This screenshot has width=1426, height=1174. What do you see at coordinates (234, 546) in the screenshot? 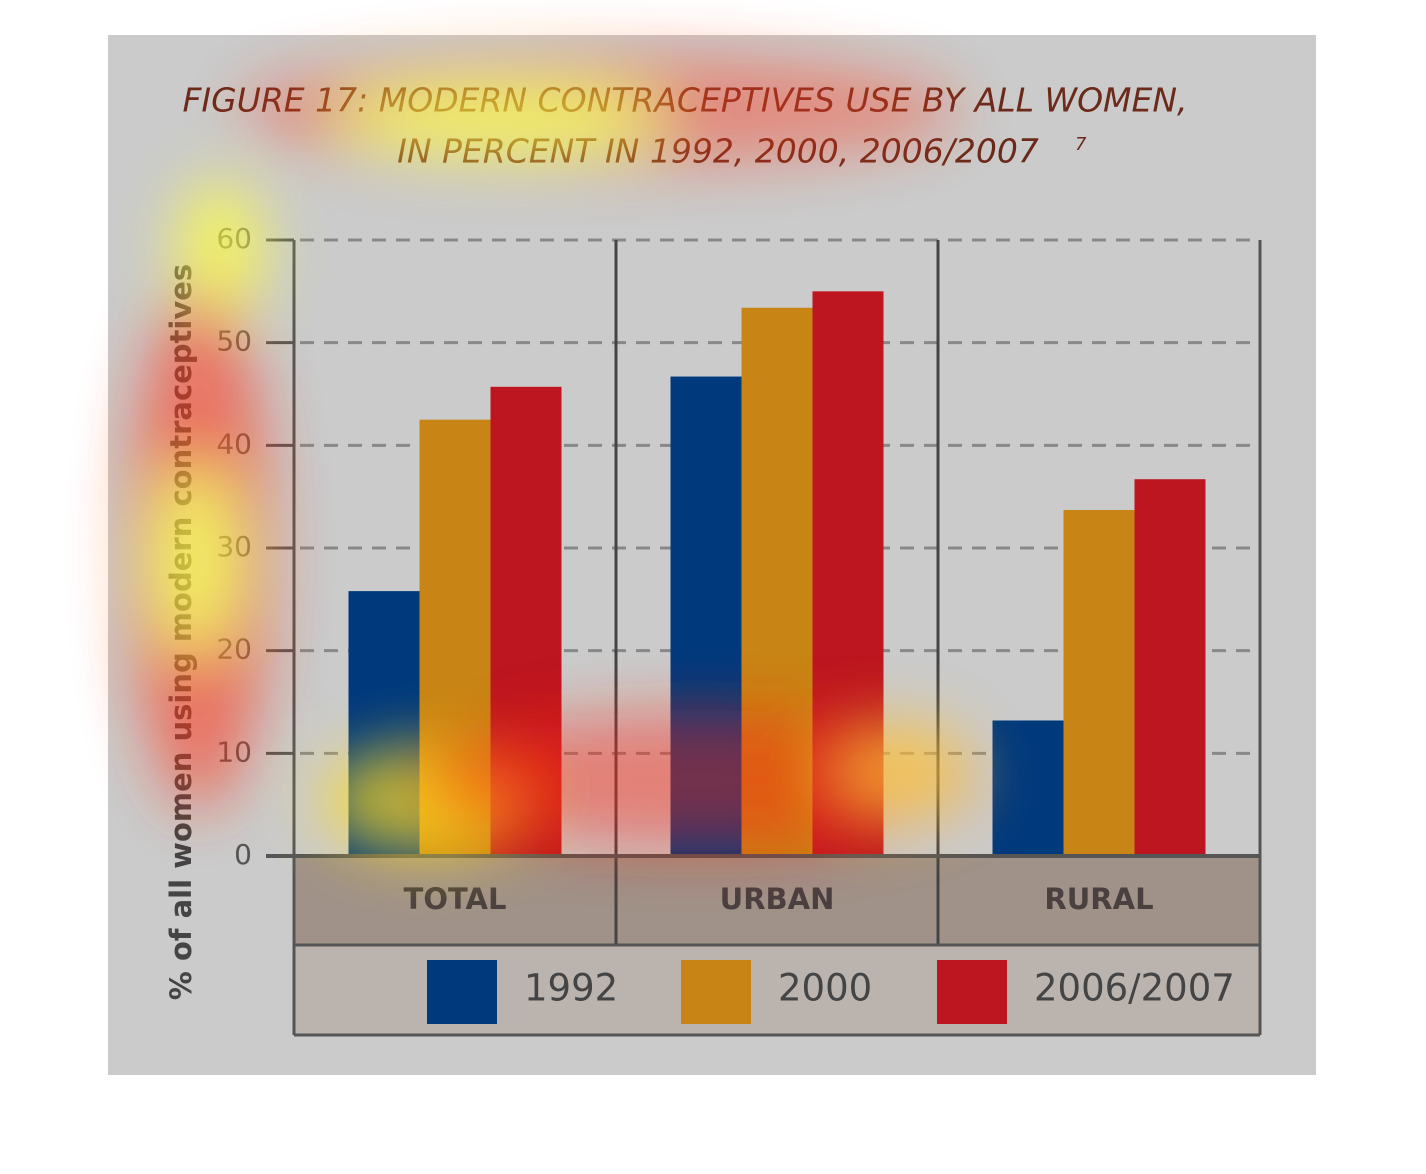
I see `y-tick-label: 30` at bounding box center [234, 546].